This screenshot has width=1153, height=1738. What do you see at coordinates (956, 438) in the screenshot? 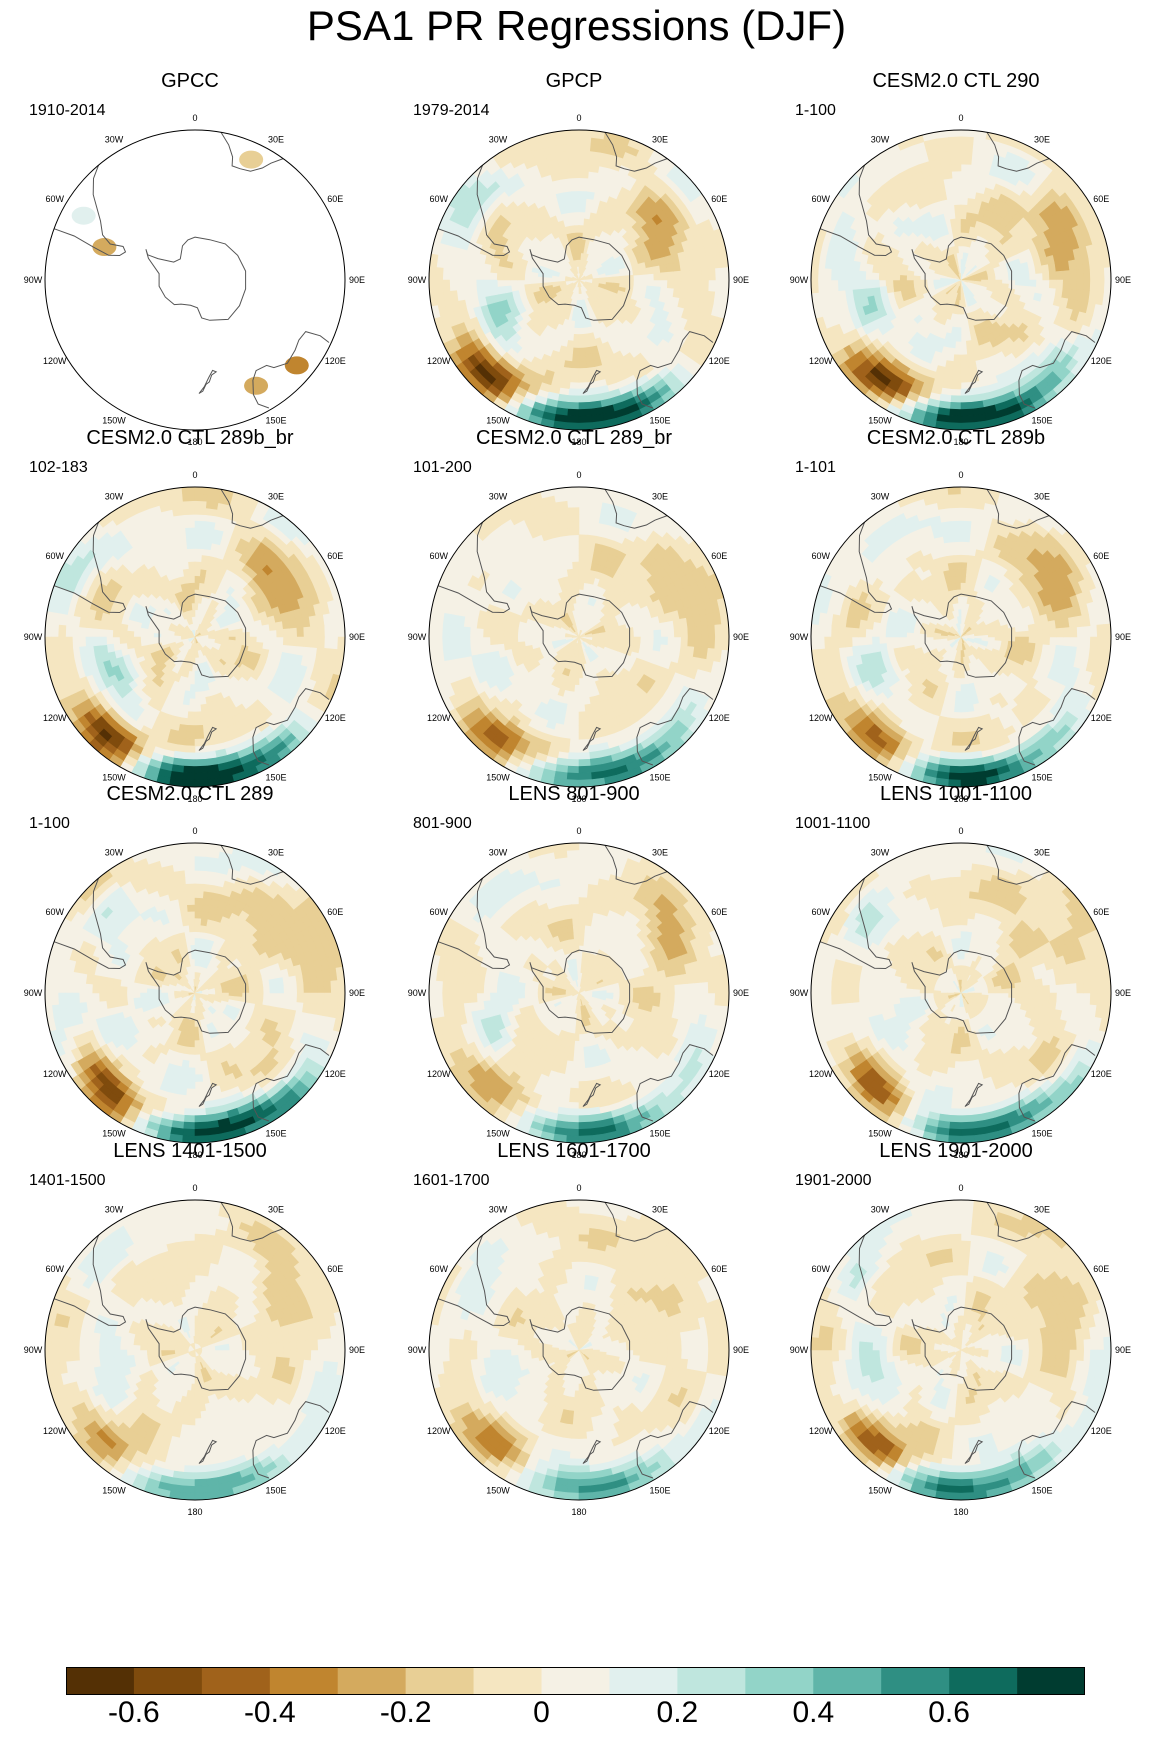
I see `panel-title: CESM2.0 CTL 289b` at bounding box center [956, 438].